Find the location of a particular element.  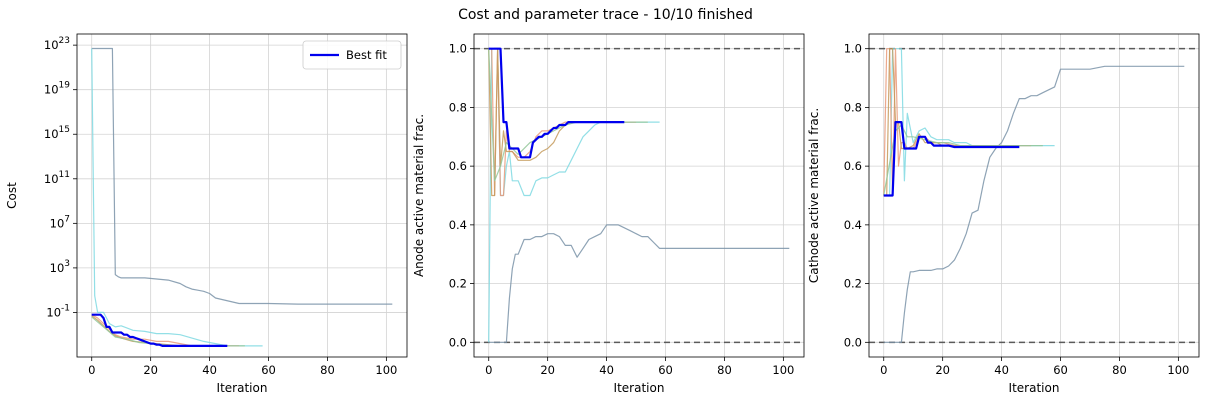

y-axis-label: Cathode active material frac. is located at coordinates (814, 195).